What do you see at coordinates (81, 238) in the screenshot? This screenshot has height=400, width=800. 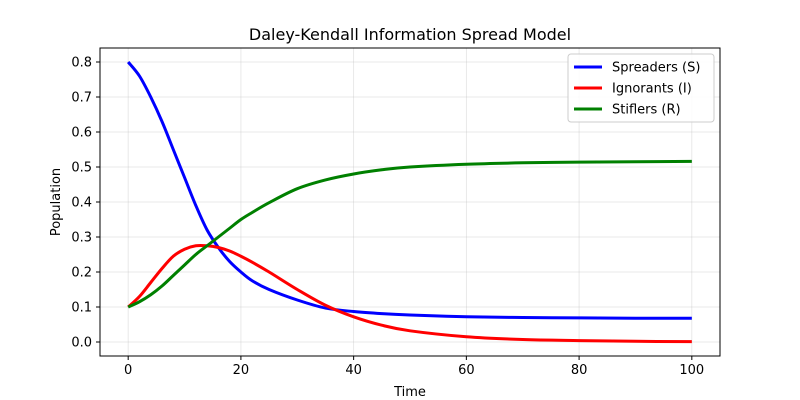 I see `y-tick-label: 0.3` at bounding box center [81, 238].